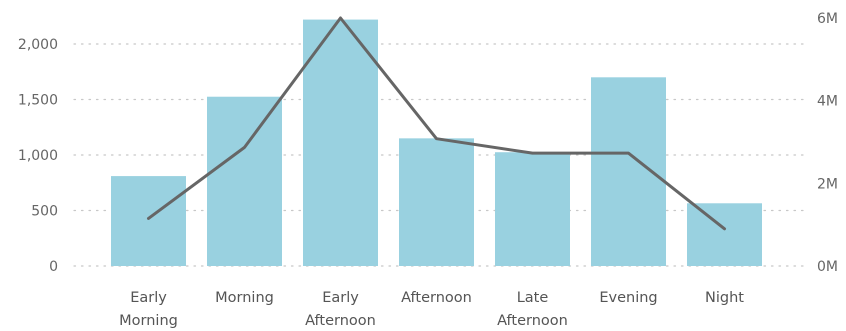  Describe the element at coordinates (827, 267) in the screenshot. I see `right-tick-label: 0M` at that location.